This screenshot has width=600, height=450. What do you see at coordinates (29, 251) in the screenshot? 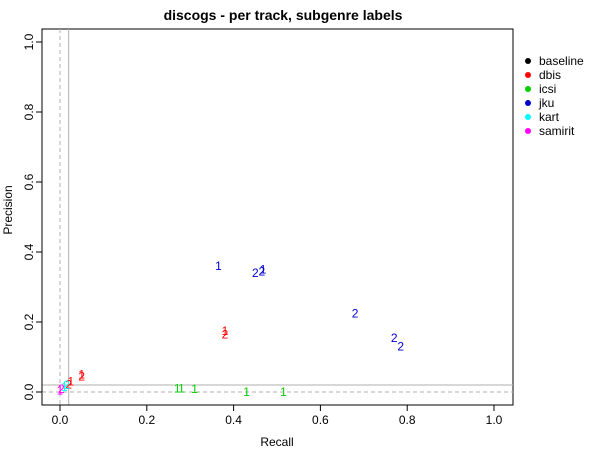
I see `y-tick-label: 0.4` at bounding box center [29, 251].